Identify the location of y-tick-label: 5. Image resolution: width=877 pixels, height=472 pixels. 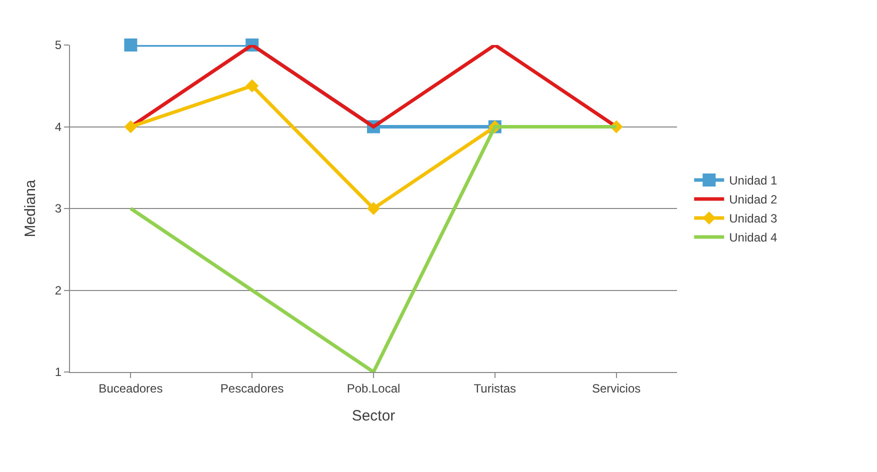
(58, 45).